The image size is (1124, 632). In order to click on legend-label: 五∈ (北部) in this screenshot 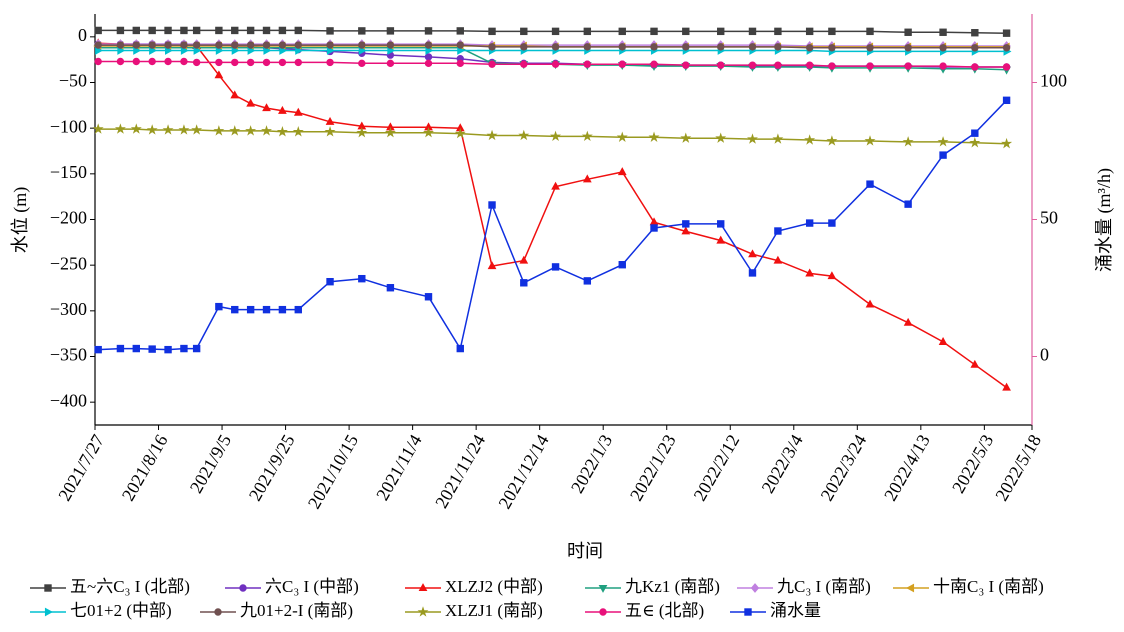, I will do `click(664, 610)`.